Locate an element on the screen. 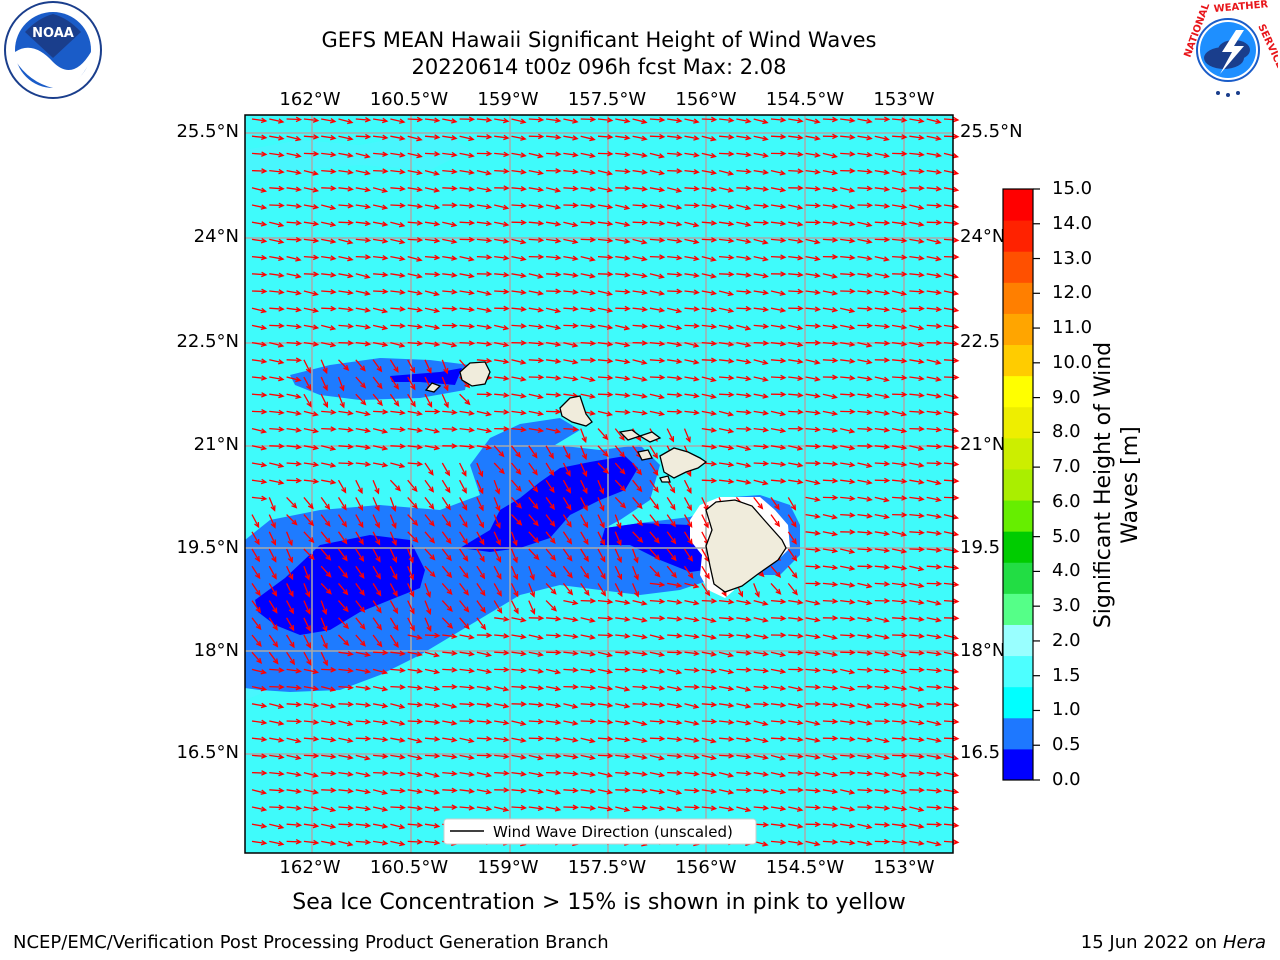  lon-label-top: 154.5°W is located at coordinates (805, 99).